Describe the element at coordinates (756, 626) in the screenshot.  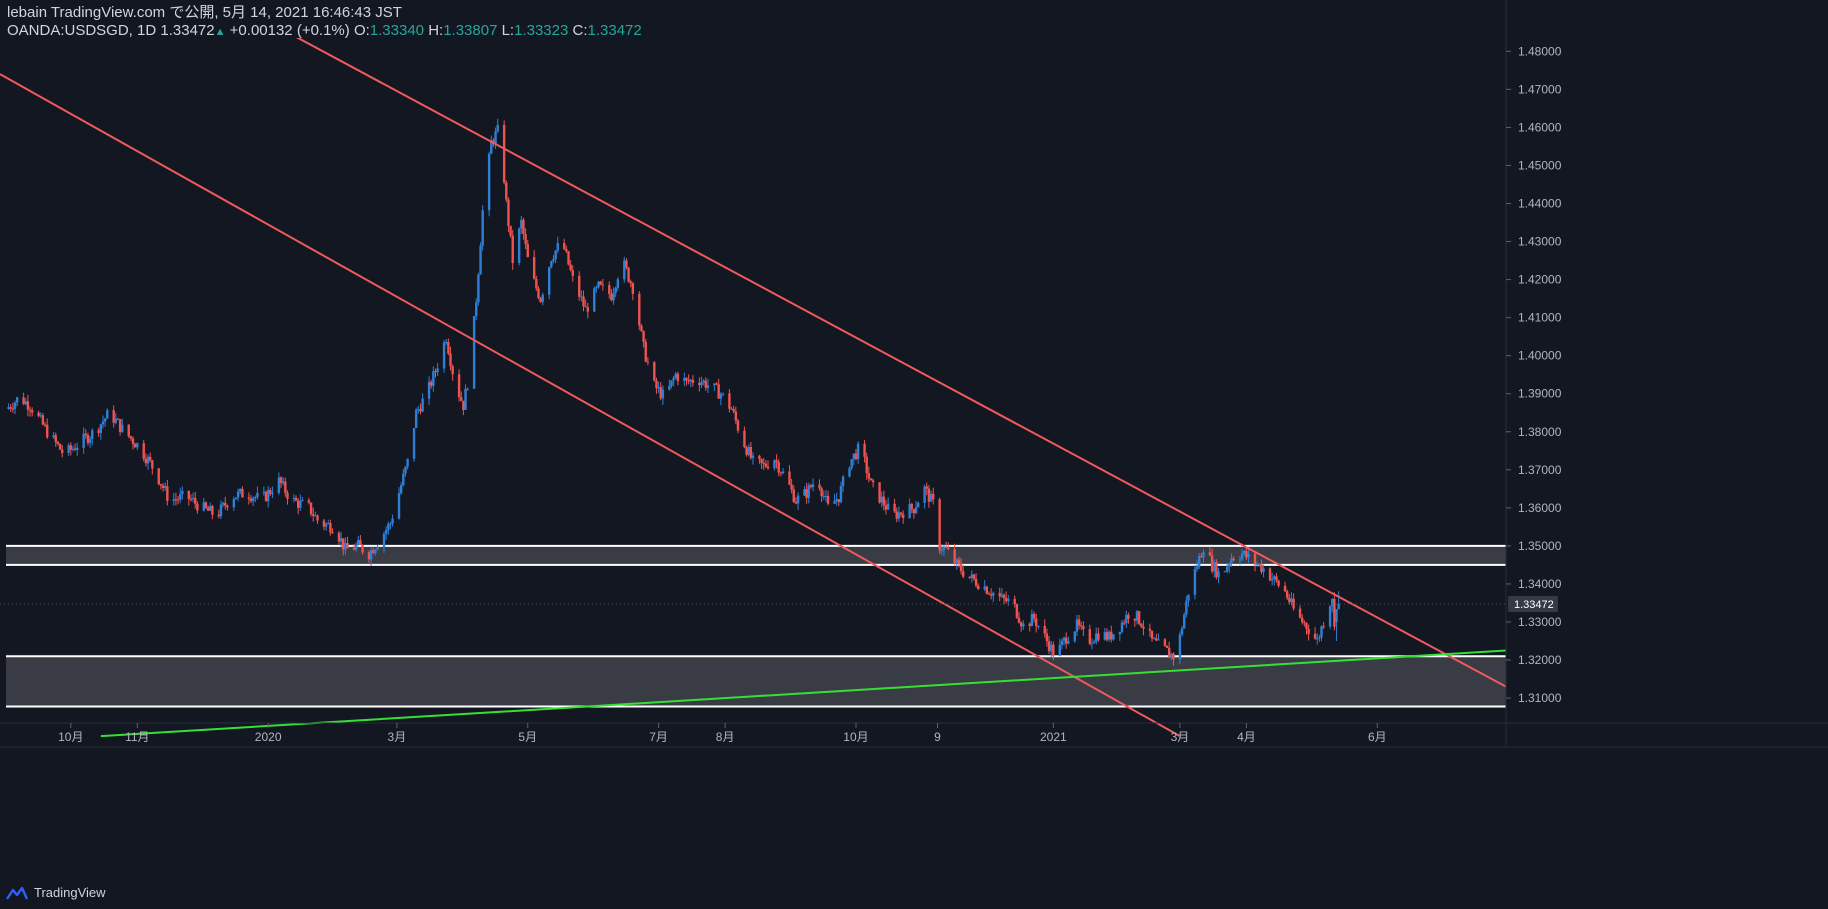
I see `horizontal-zones` at that location.